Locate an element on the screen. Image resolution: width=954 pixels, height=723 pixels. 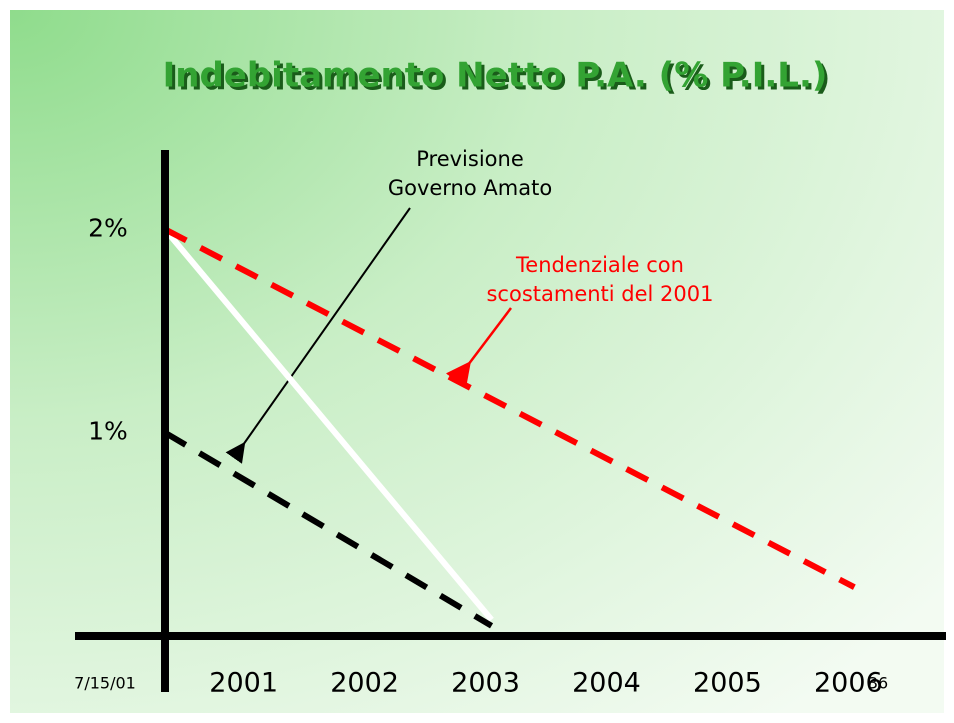
chart-title: Indebitamento Netto P.A. (% P.I.L.) is located at coordinates (495, 76).